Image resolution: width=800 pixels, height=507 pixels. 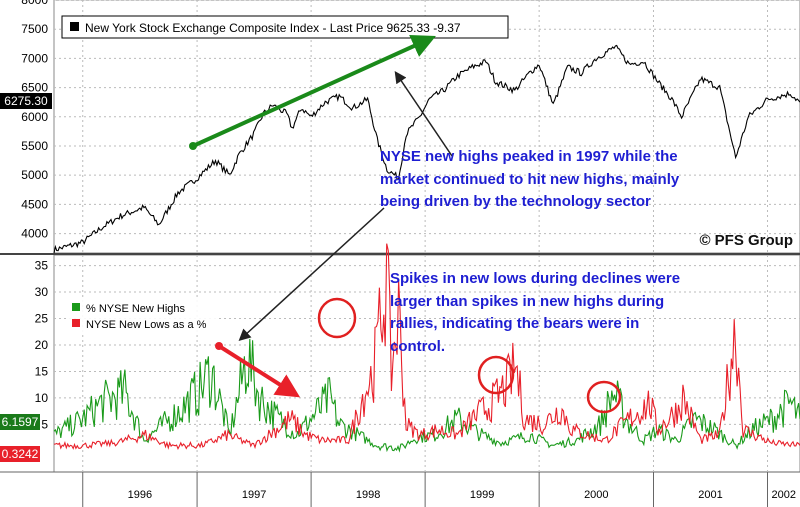 What do you see at coordinates (74, 26) in the screenshot?
I see `title-legend-swatch` at bounding box center [74, 26].